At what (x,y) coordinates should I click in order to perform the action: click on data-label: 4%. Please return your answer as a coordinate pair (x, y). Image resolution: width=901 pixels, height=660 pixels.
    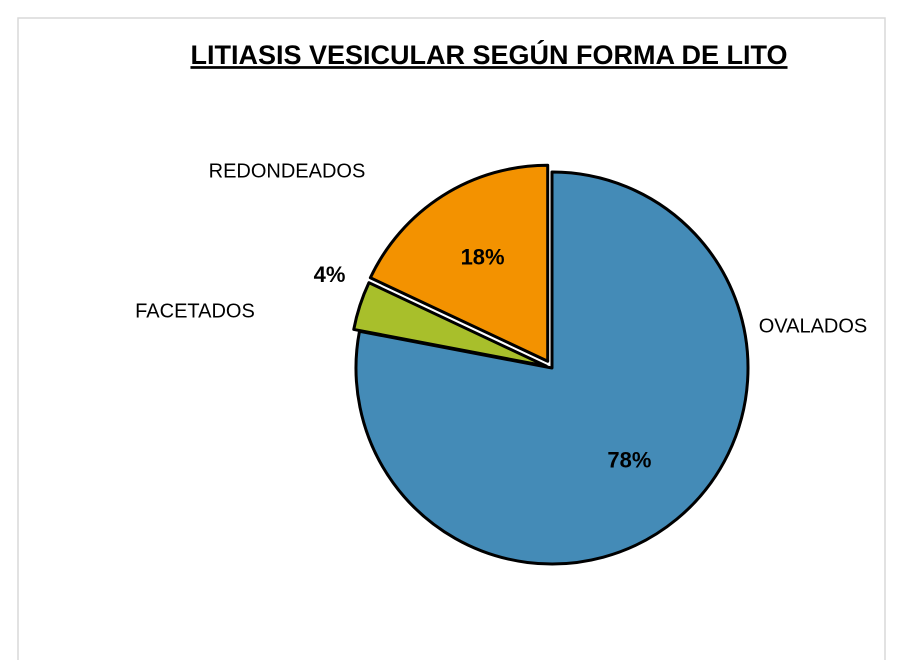
    Looking at the image, I should click on (330, 274).